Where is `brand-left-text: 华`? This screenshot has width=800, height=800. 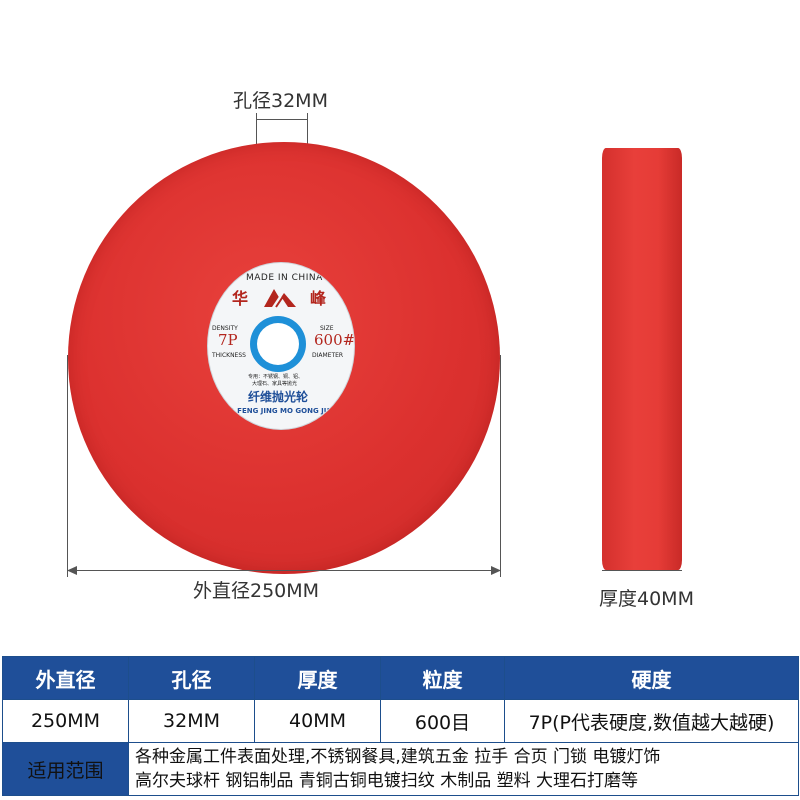
brand-left-text: 华 is located at coordinates (240, 298).